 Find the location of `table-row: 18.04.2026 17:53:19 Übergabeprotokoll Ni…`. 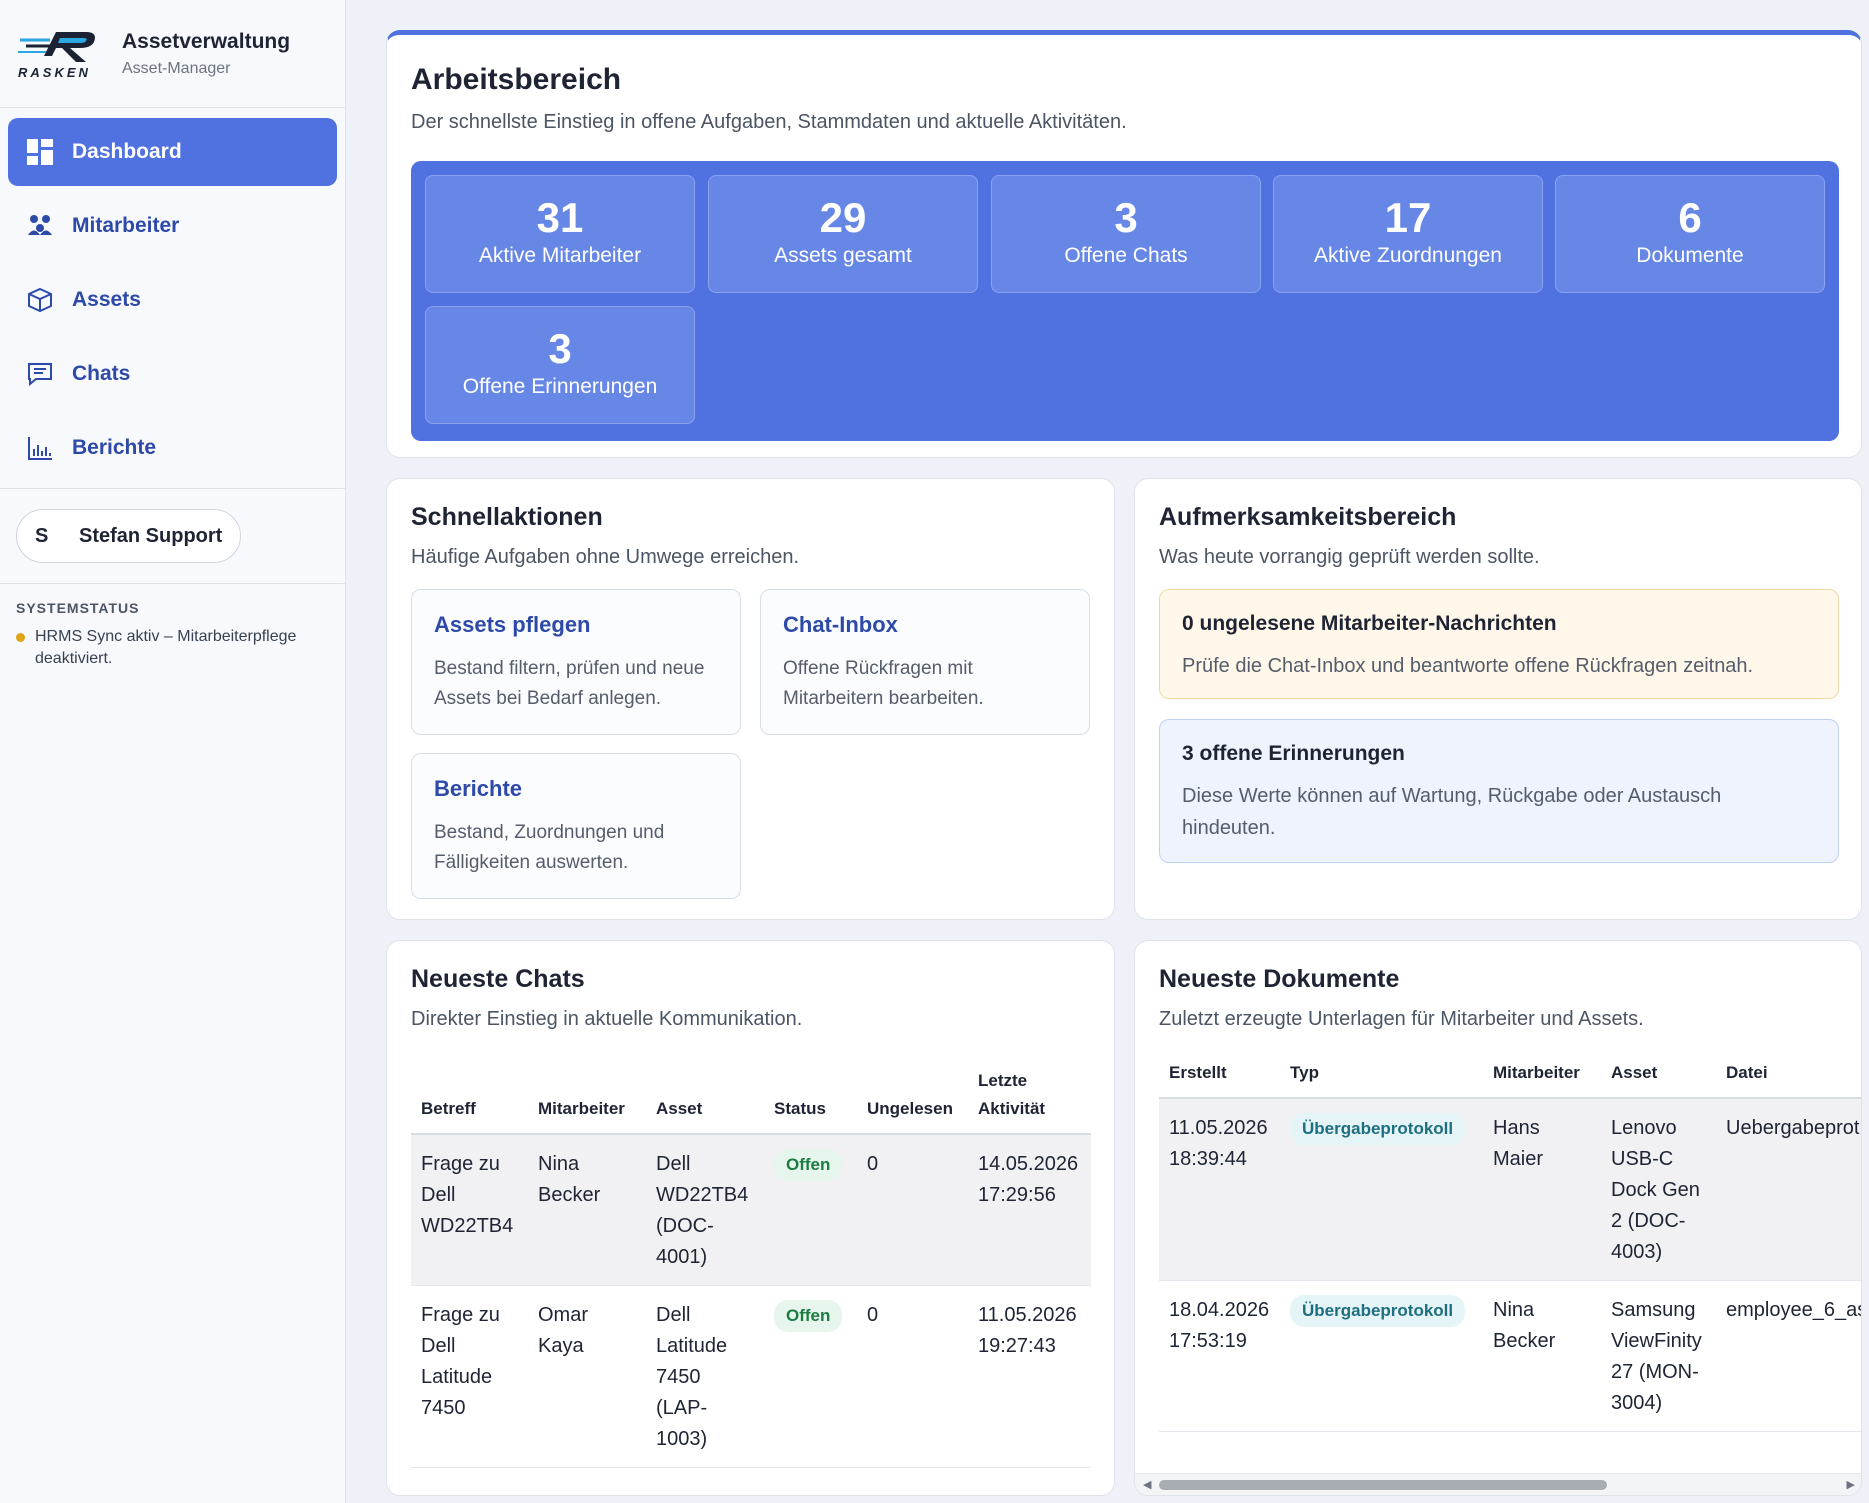

table-row: 18.04.2026 17:53:19 Übergabeprotokoll Ni… is located at coordinates (1510, 1356).